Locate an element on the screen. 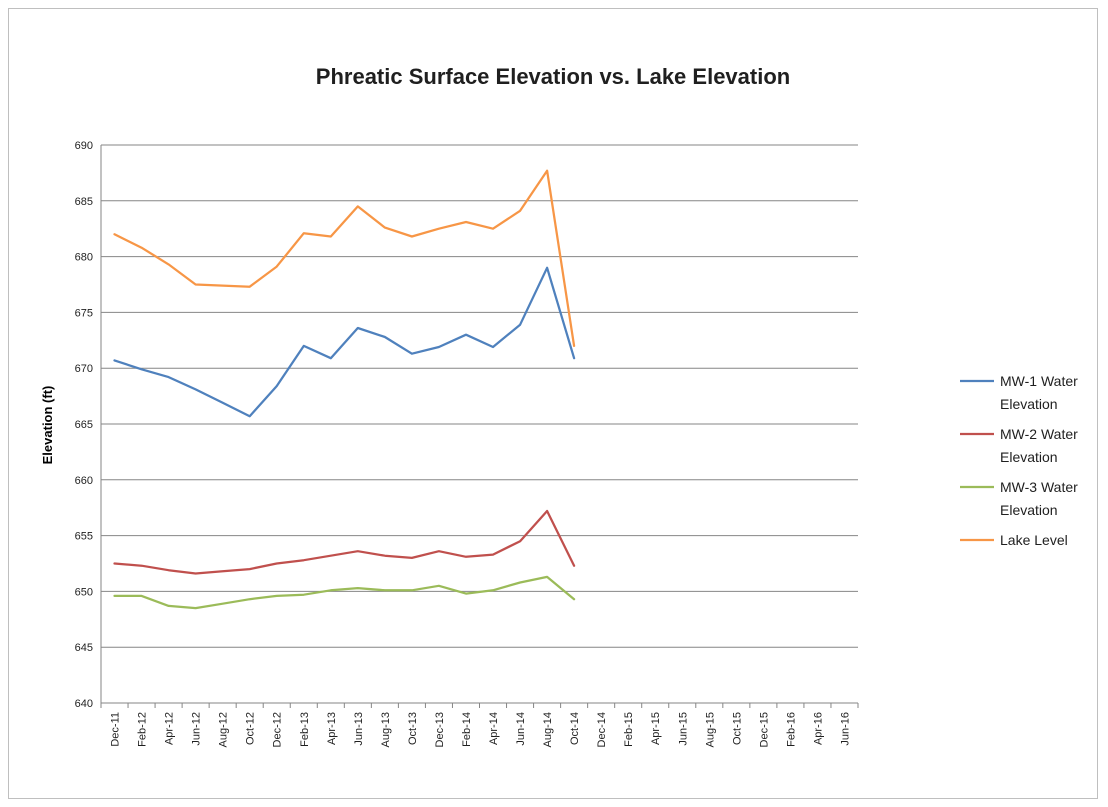 Image resolution: width=1108 pixels, height=807 pixels. x-tick-label: Dec-14 is located at coordinates (602, 729).